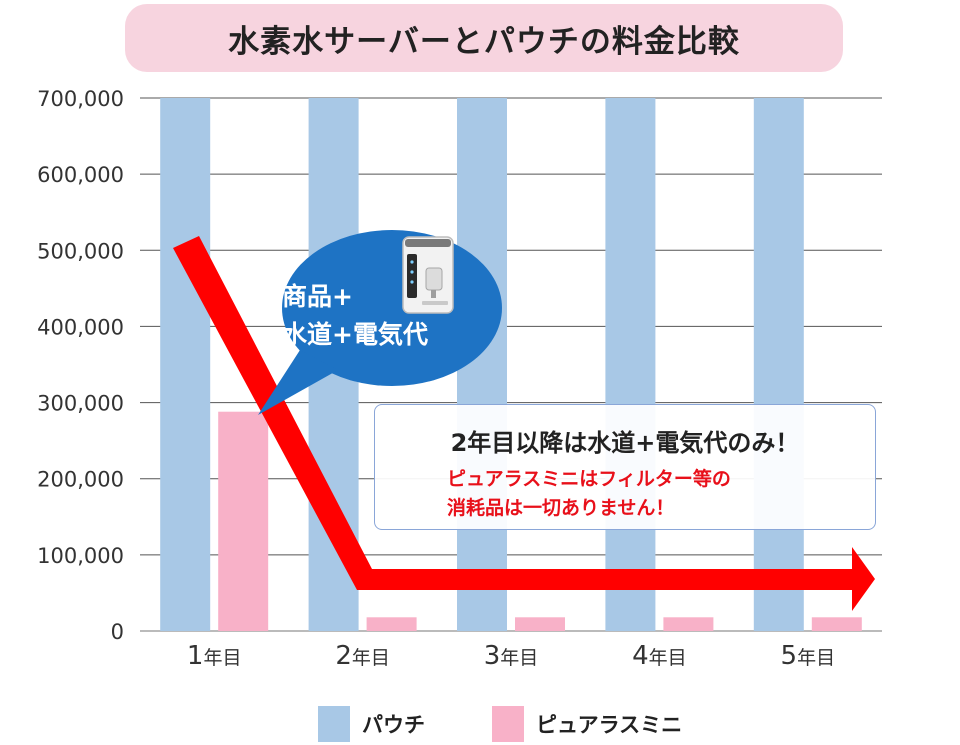 The image size is (960, 745). Describe the element at coordinates (561, 508) in the screenshot. I see `note-sub-line-2: 消耗品は一切ありません！` at that location.